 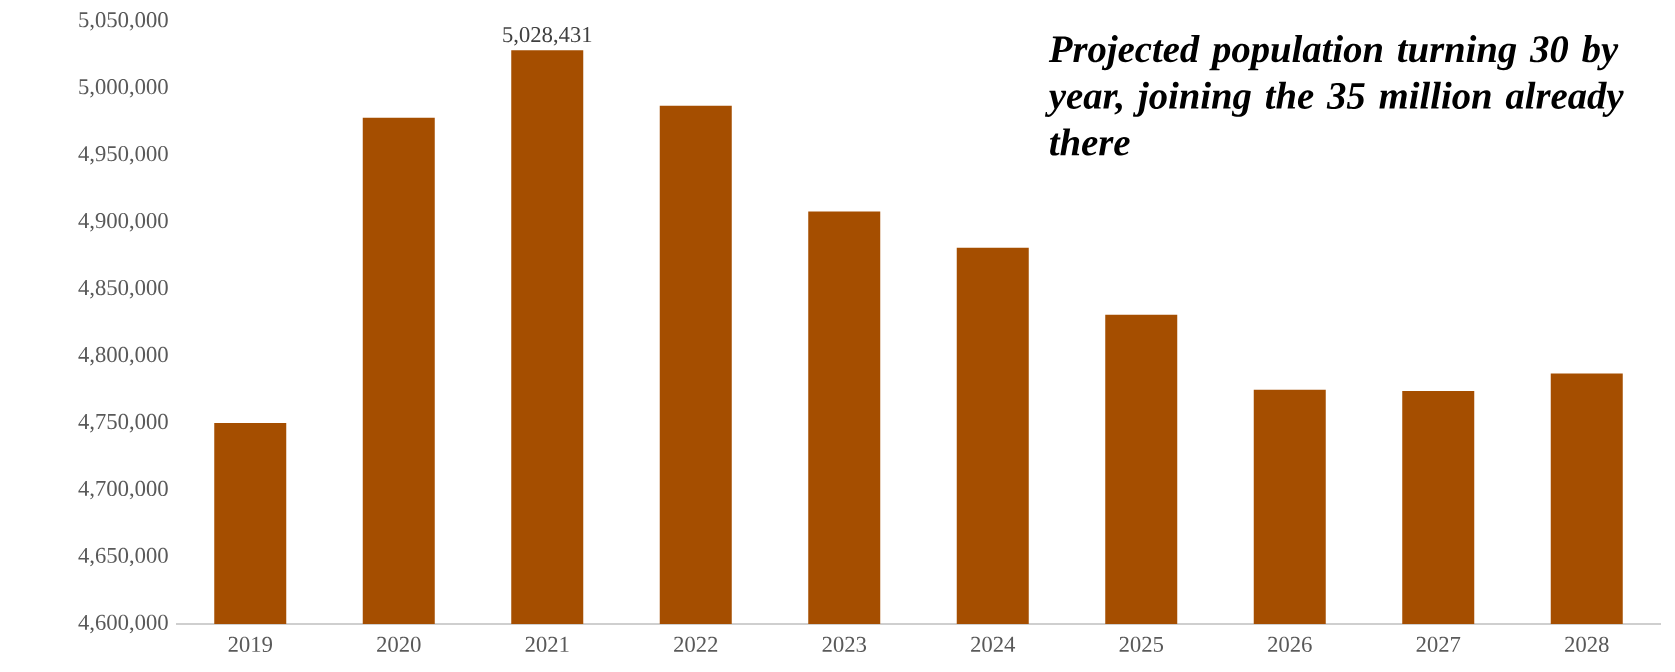 I want to click on x-tick-label: 2024, so click(x=993, y=644).